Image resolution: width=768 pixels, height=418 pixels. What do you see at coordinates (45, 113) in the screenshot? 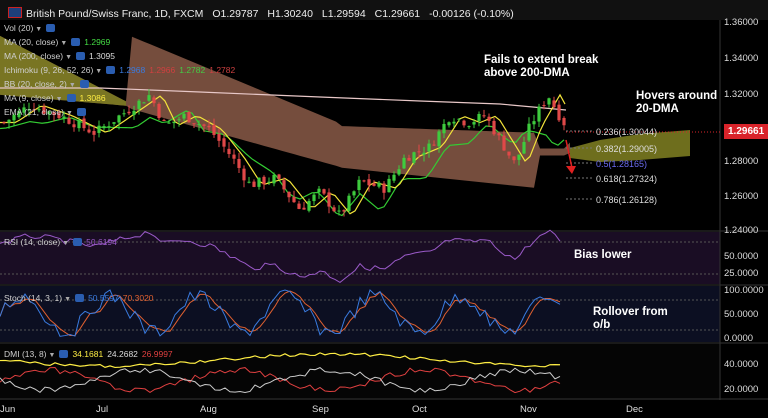
I see `indicator-row: EMA (21, close) ▼` at bounding box center [45, 113].